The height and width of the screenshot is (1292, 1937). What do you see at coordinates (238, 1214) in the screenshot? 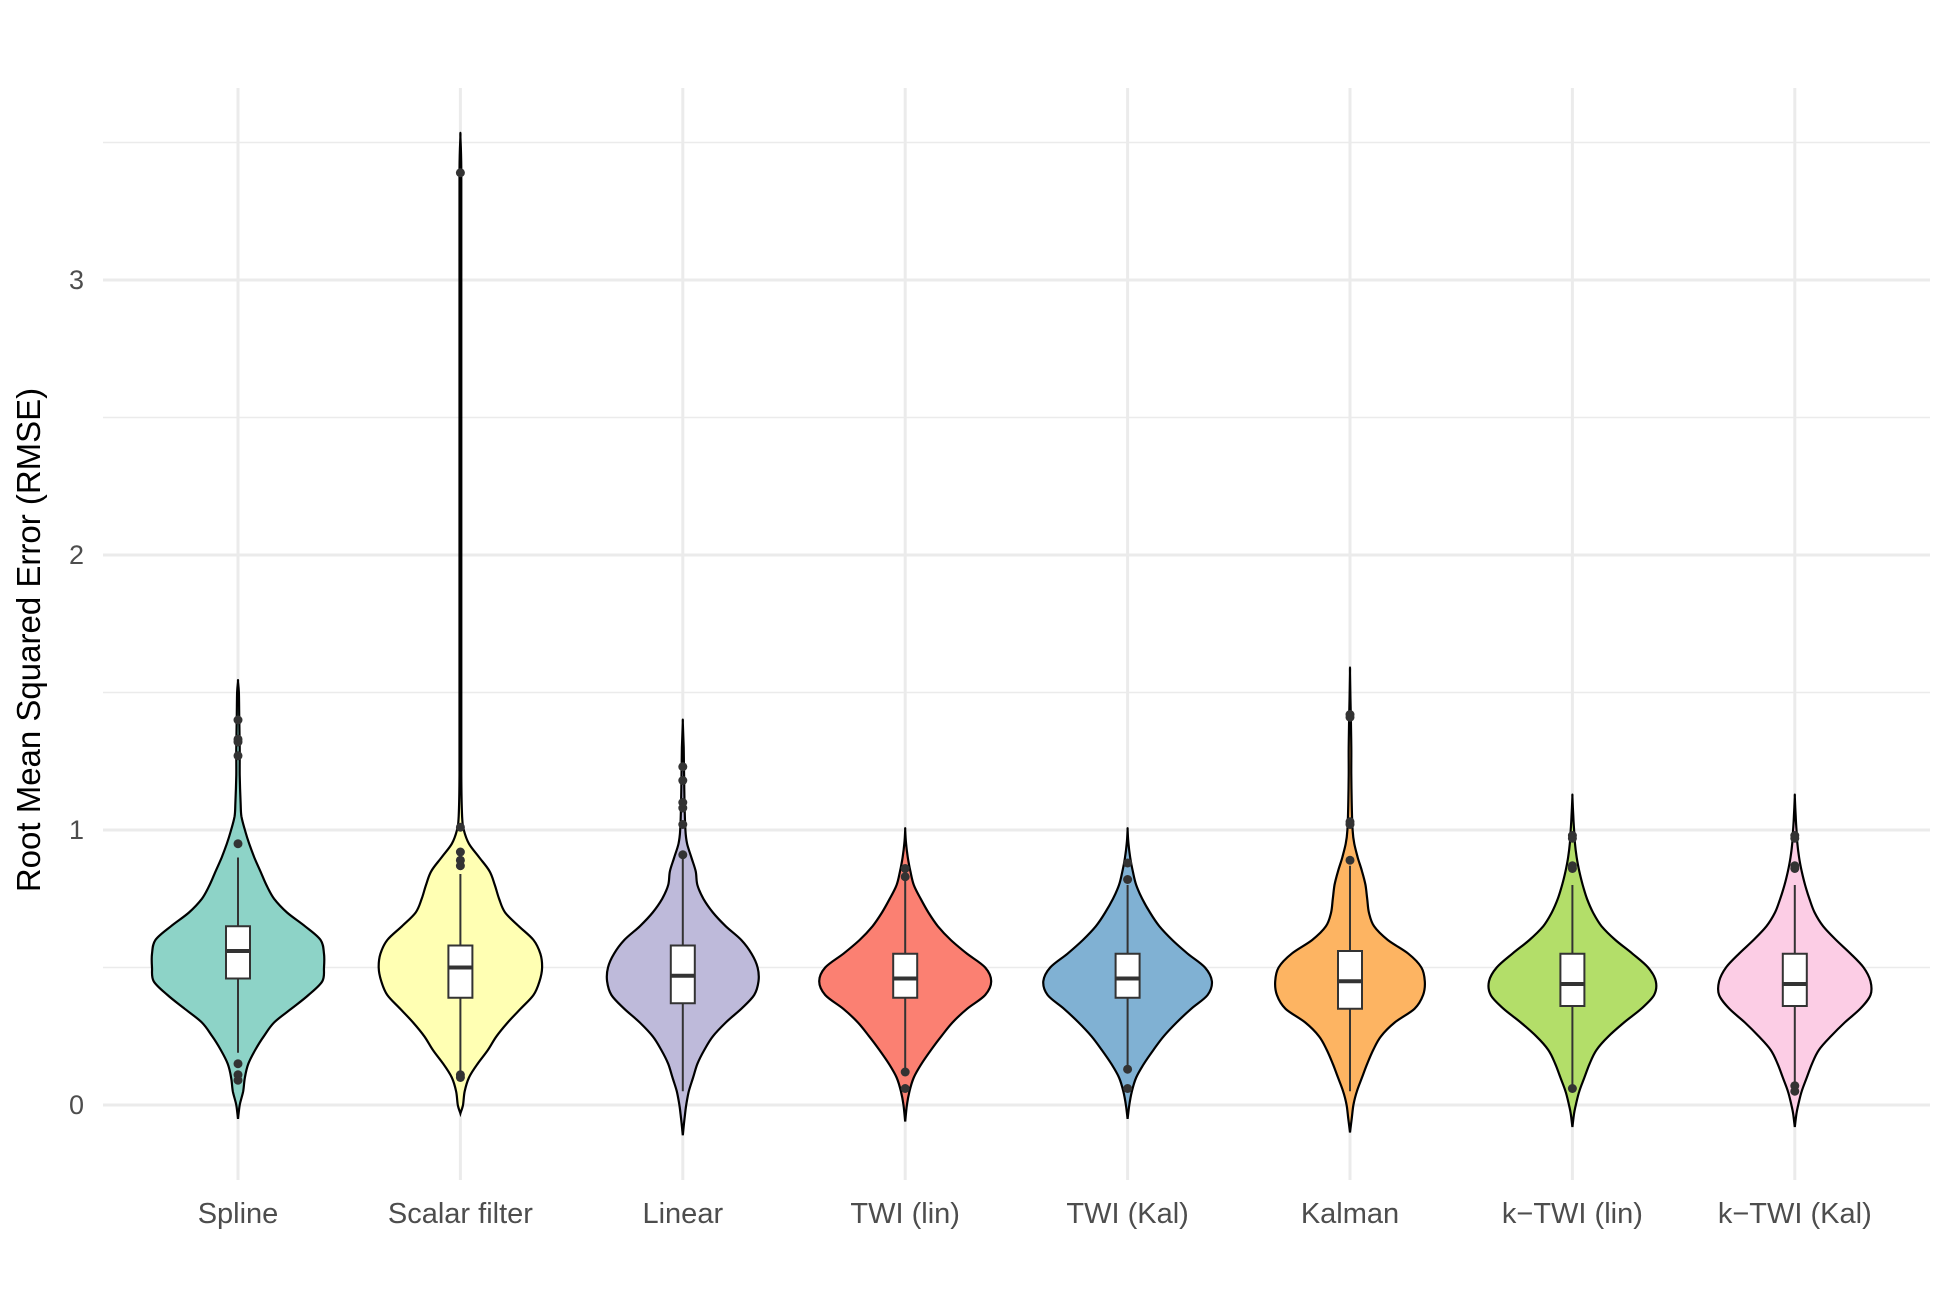
I see `x-tick-label: Spline` at bounding box center [238, 1214].